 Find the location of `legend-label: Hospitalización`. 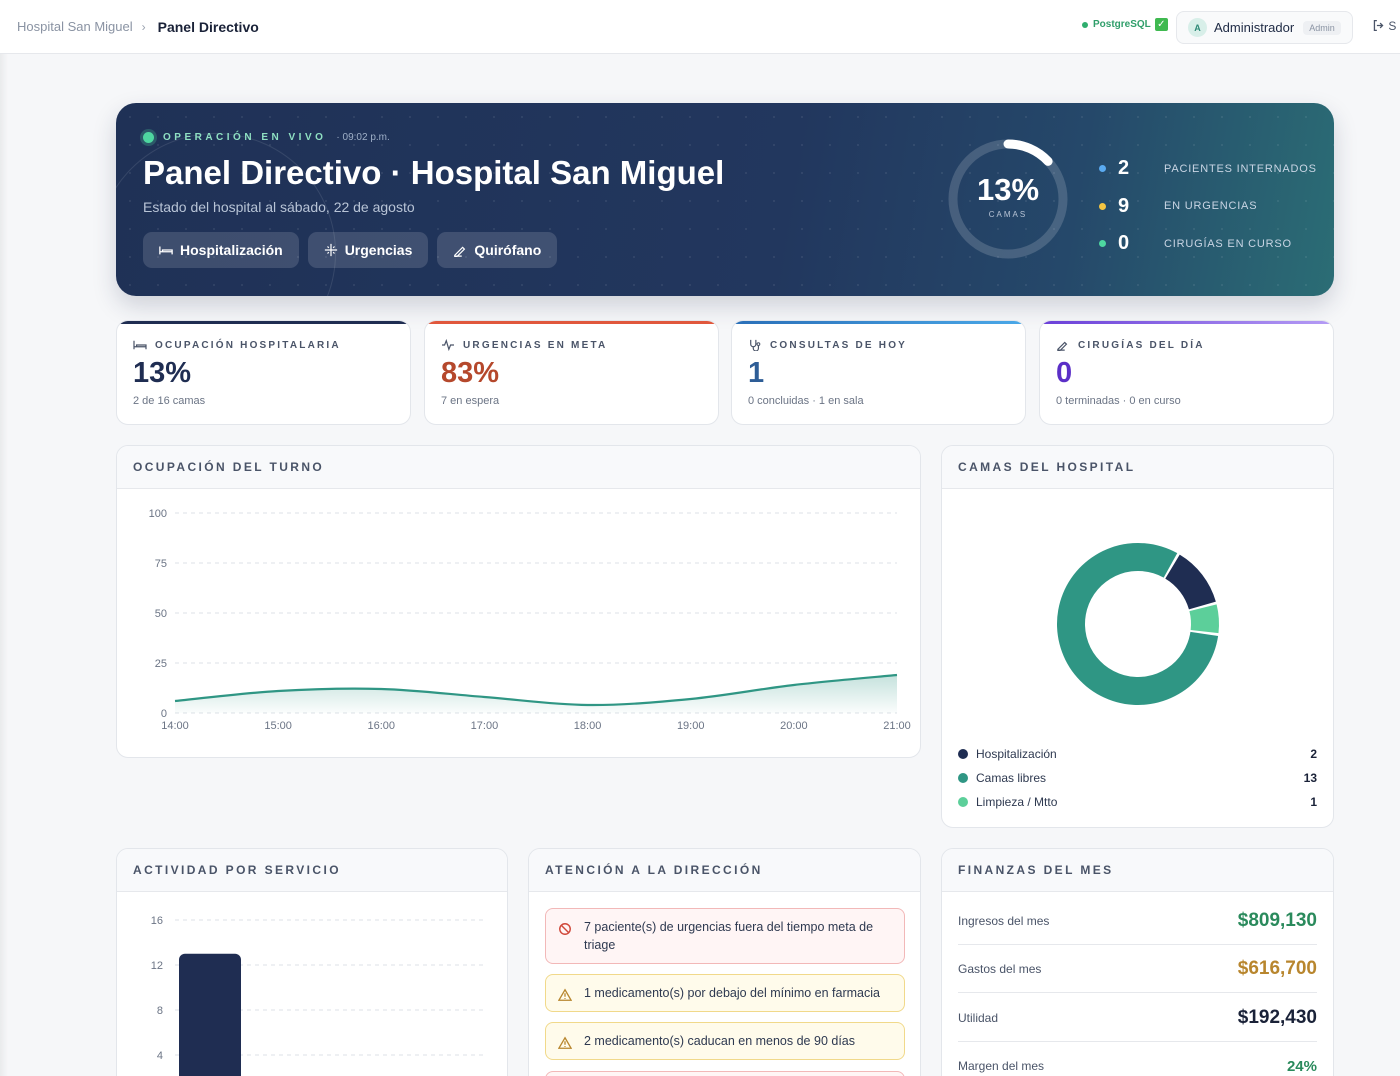

legend-label: Hospitalización is located at coordinates (1016, 754).